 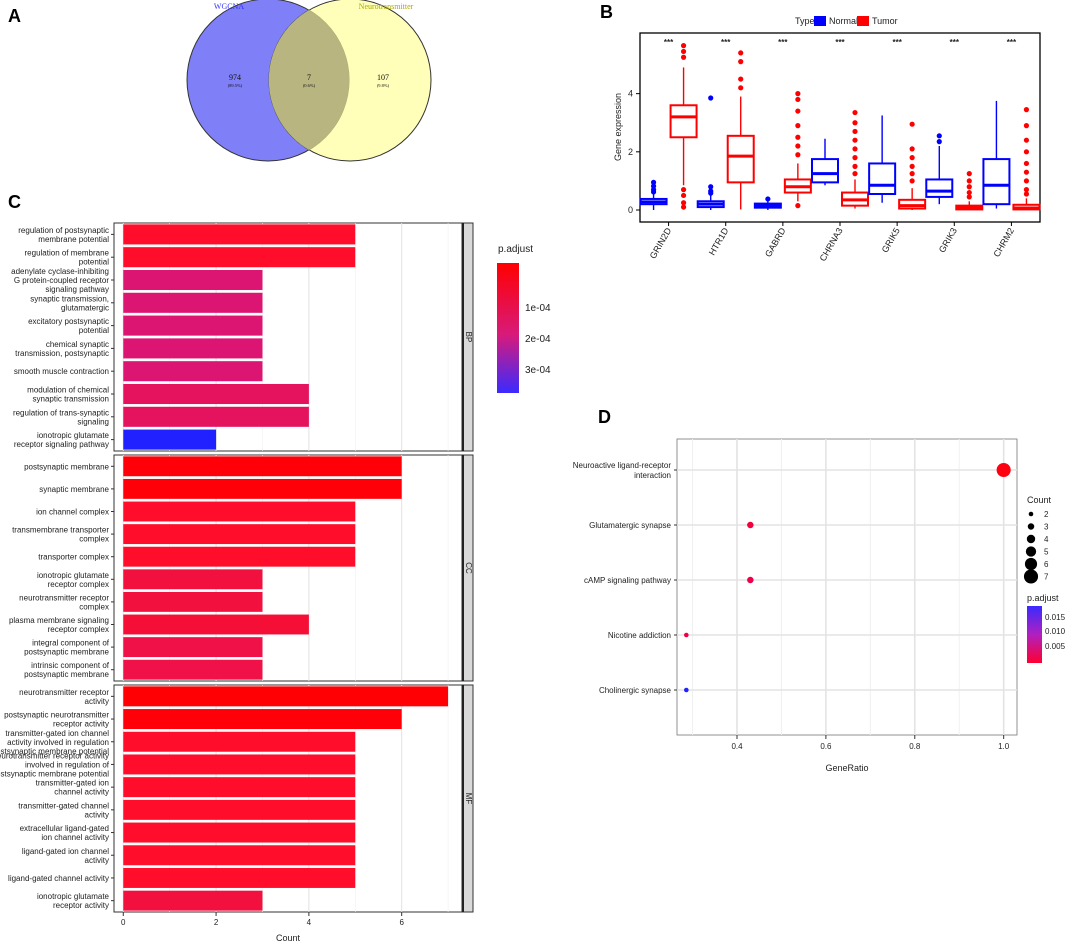 I want to click on bar-x-axis-label: Count, so click(x=288, y=938).